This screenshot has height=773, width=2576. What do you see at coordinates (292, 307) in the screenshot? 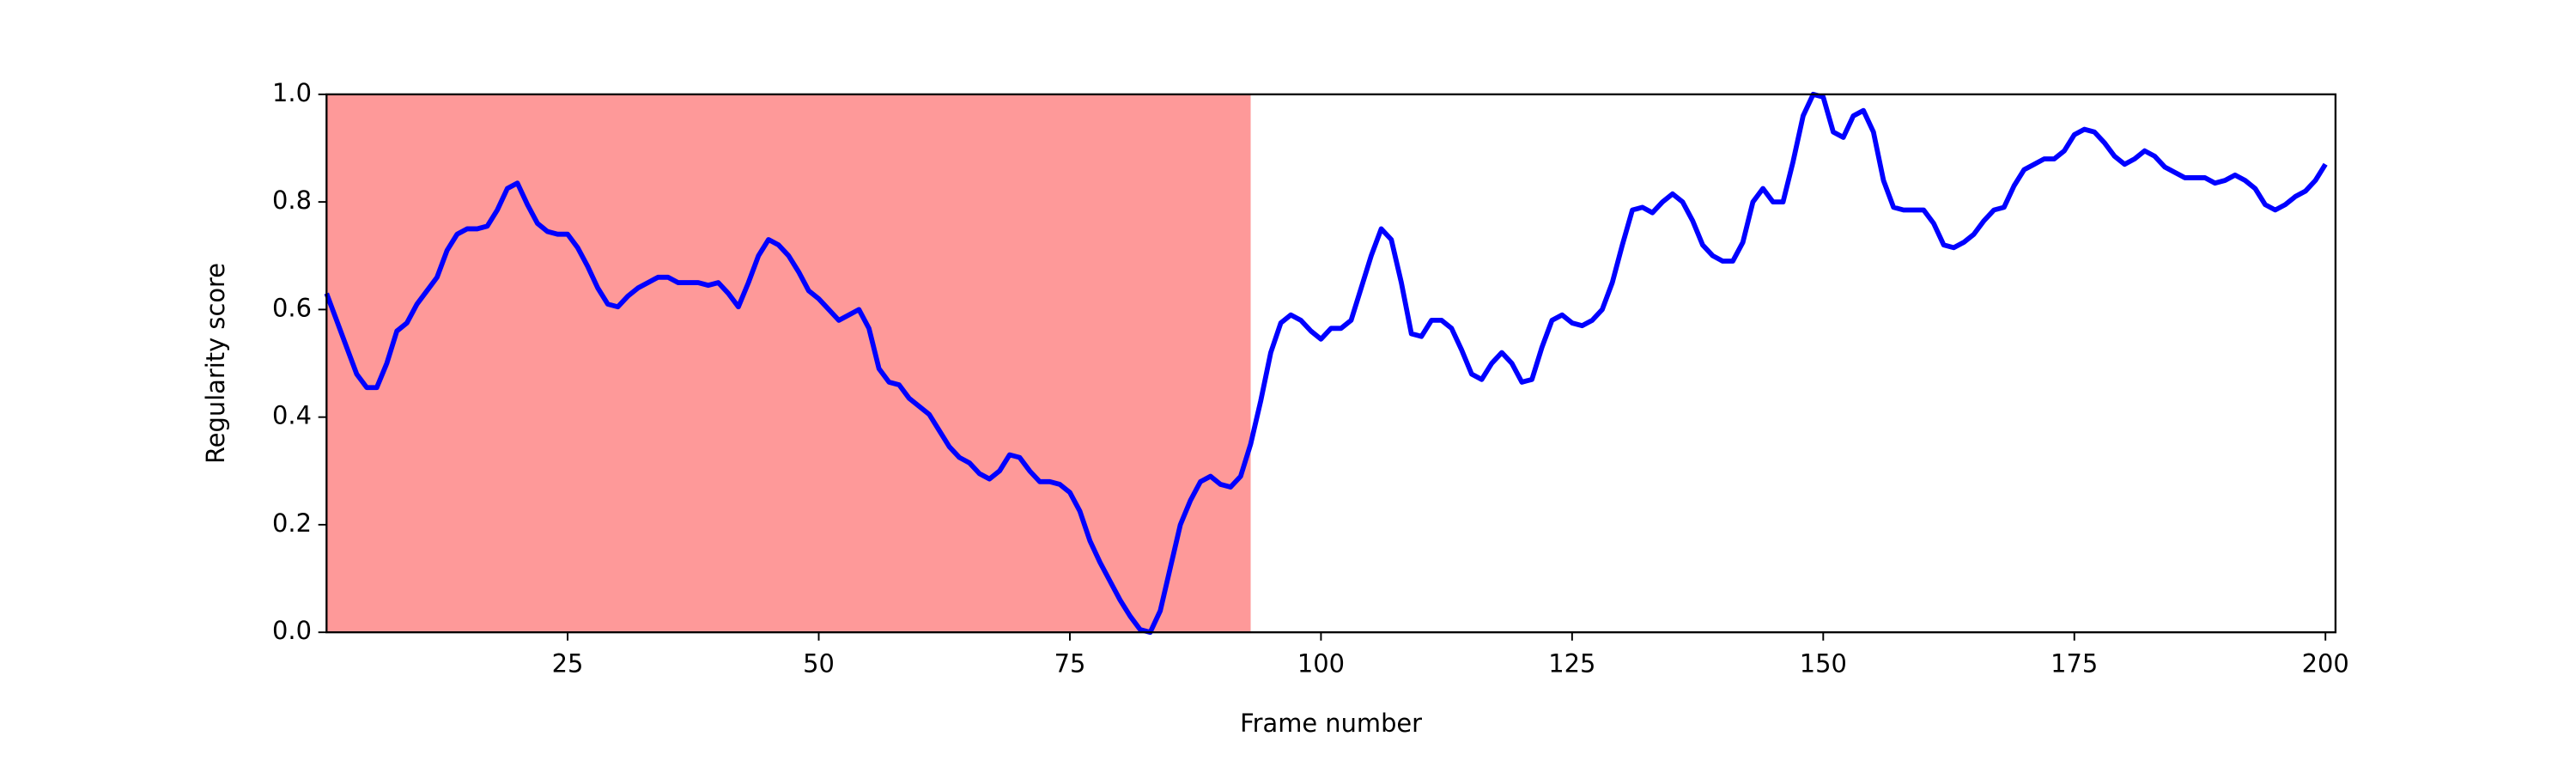
I see `y-tick-label: 0.6` at bounding box center [292, 307].